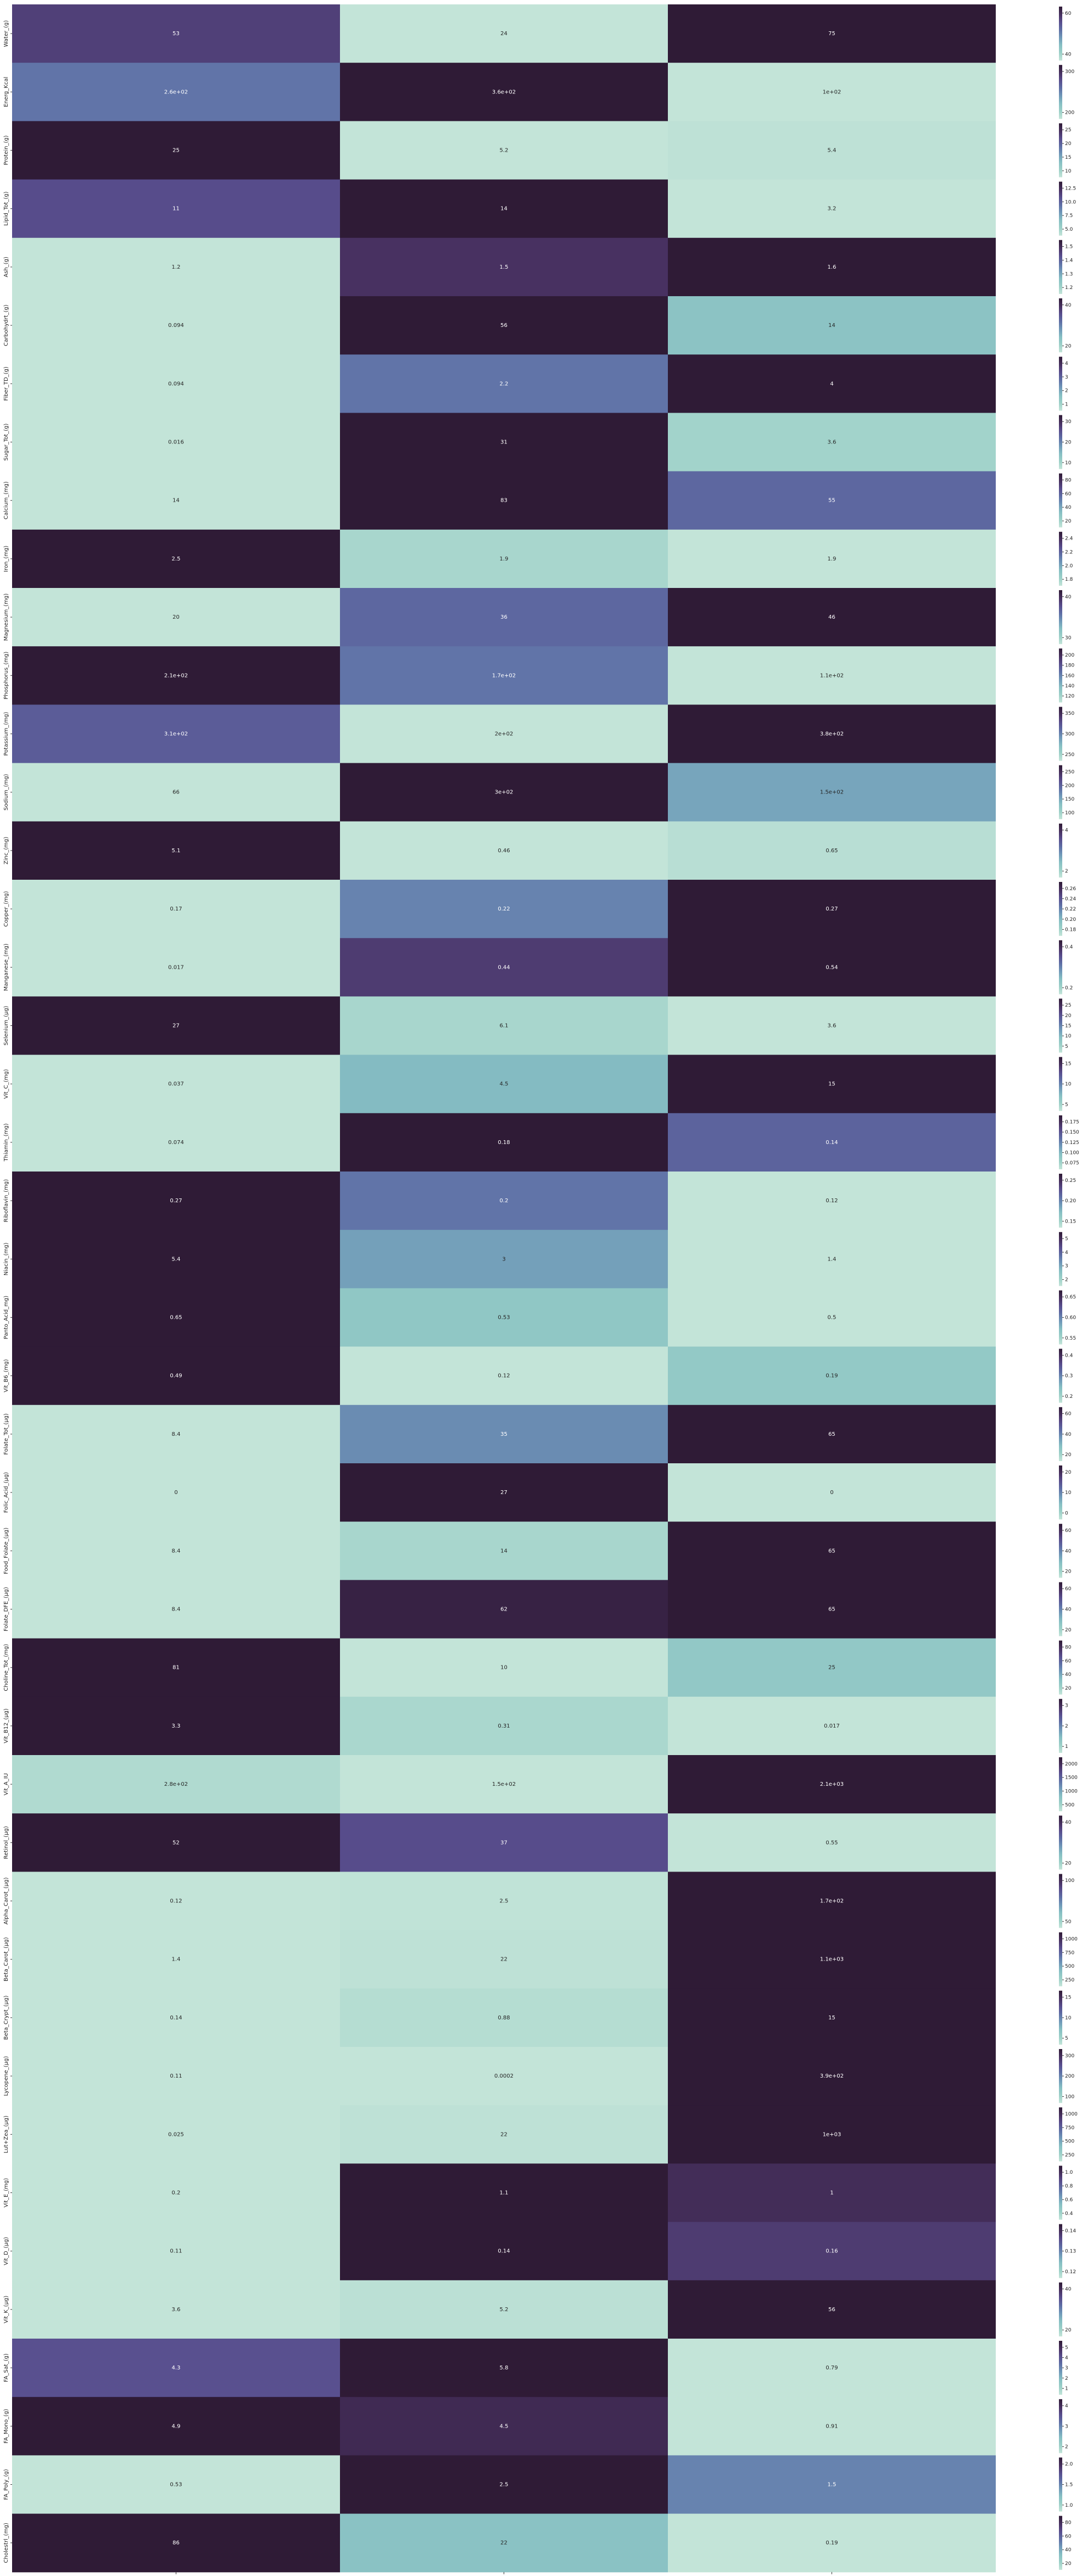  I want to click on cell-value-label: 65, so click(832, 1610).